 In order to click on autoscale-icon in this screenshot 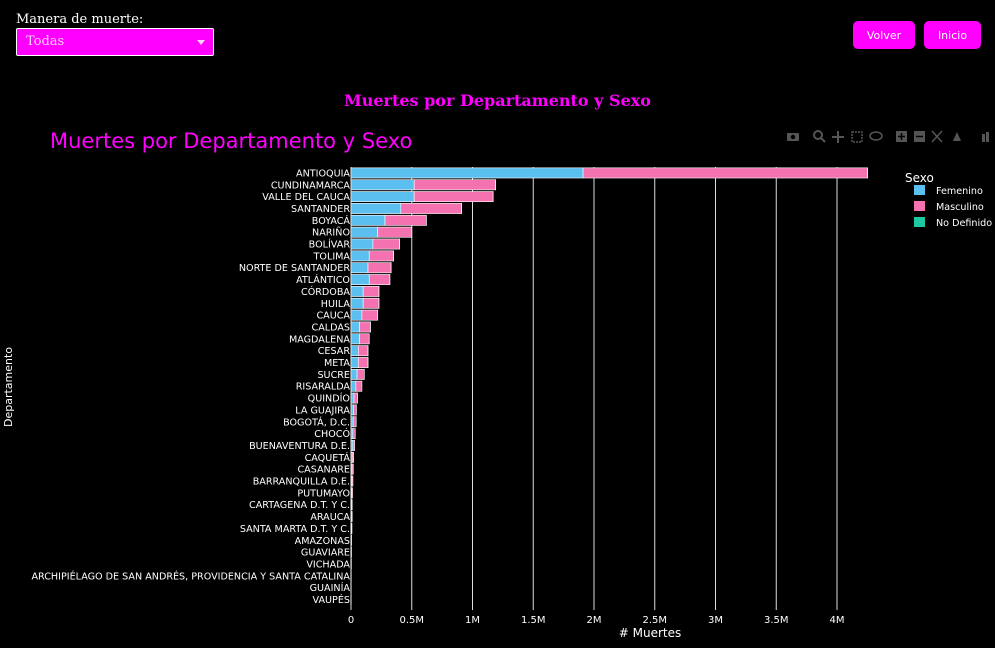, I will do `click(937, 136)`.